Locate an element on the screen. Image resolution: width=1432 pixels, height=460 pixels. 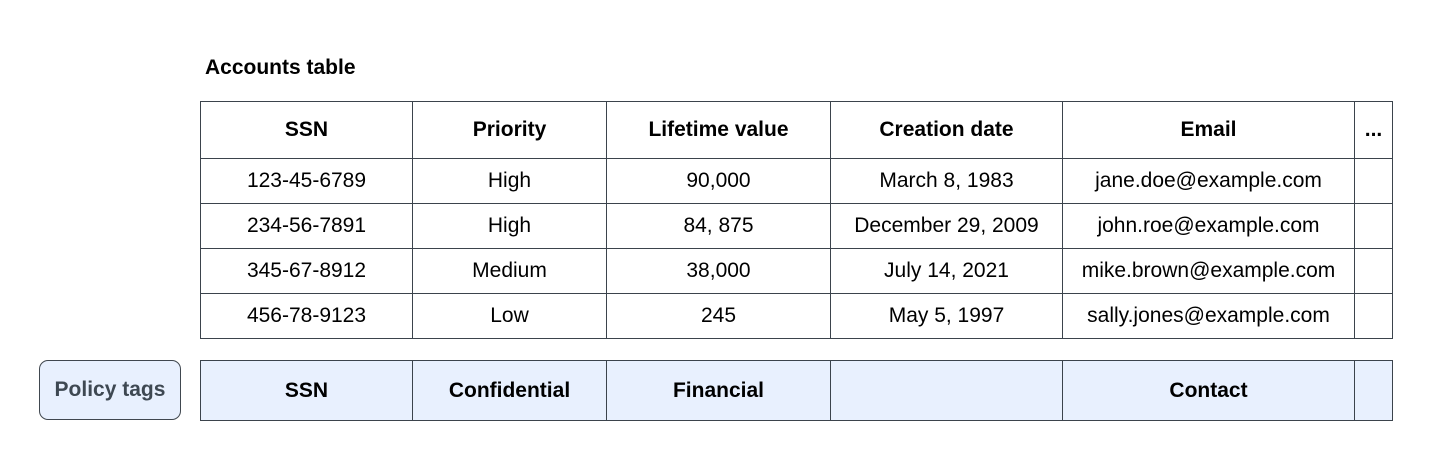
policy-tag-empty is located at coordinates (946, 390).